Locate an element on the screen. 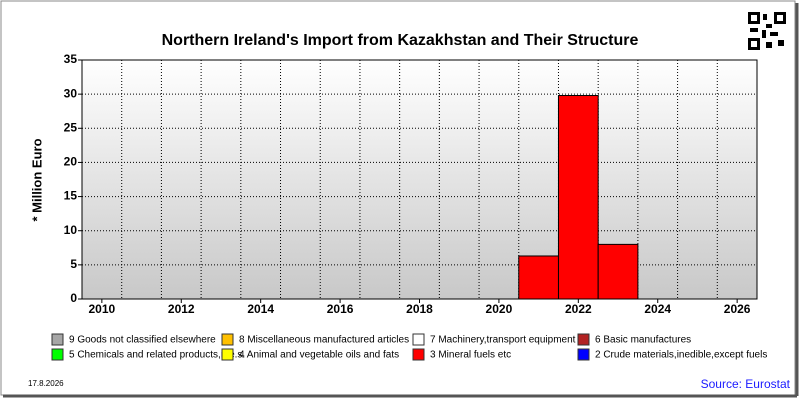 This screenshot has height=400, width=800. x-tick-label: 2020 is located at coordinates (499, 309).